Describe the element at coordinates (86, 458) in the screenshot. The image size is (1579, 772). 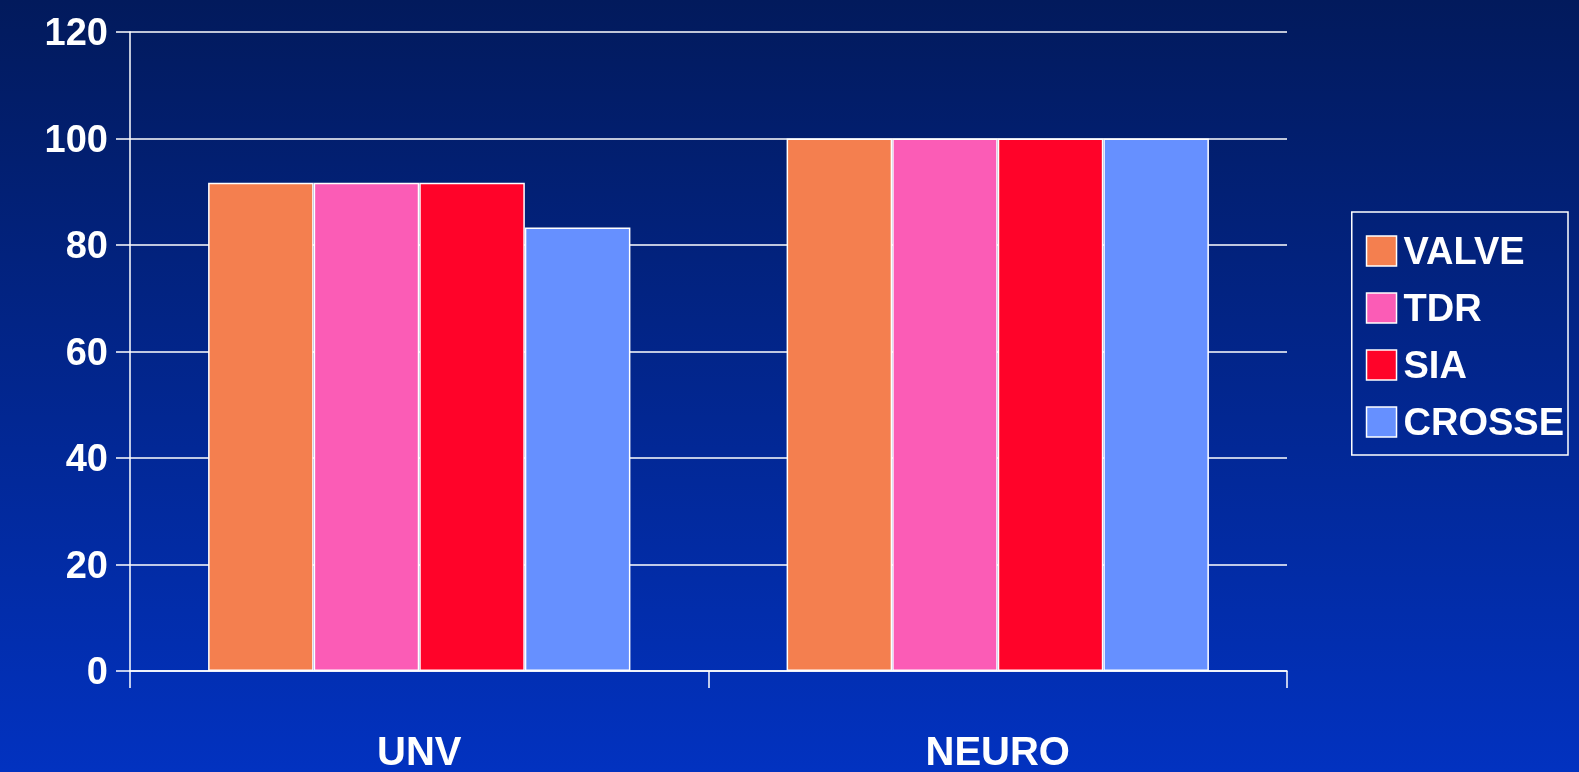
I see `y-tick-label: 40` at that location.